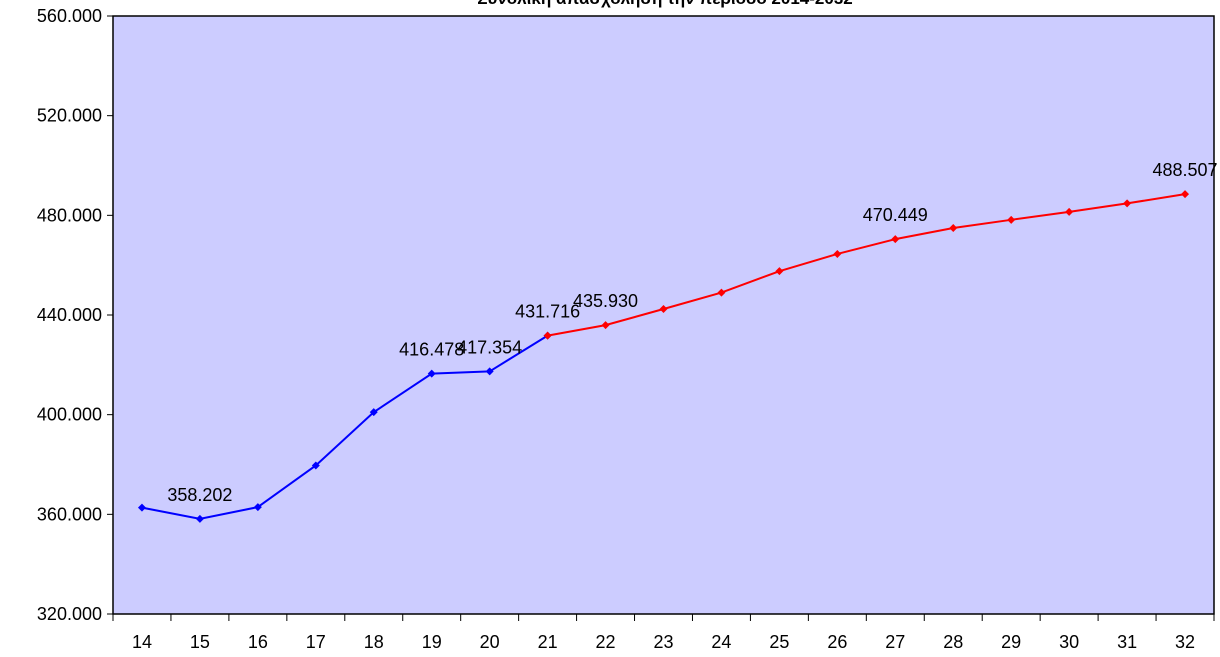  Describe the element at coordinates (547, 312) in the screenshot. I see `data-label: 431.716` at that location.